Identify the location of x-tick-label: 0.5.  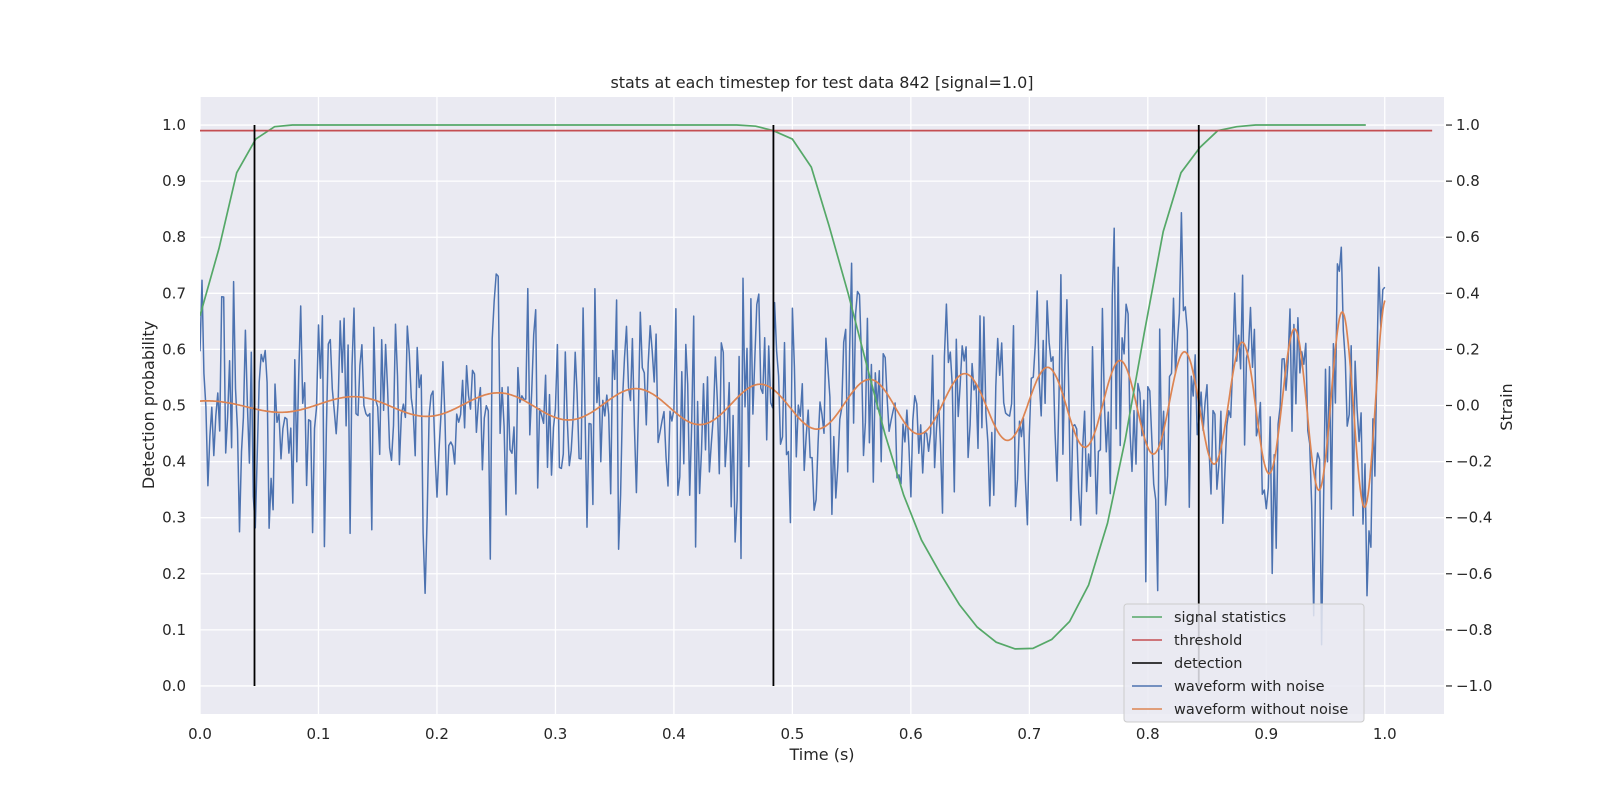
(792, 734).